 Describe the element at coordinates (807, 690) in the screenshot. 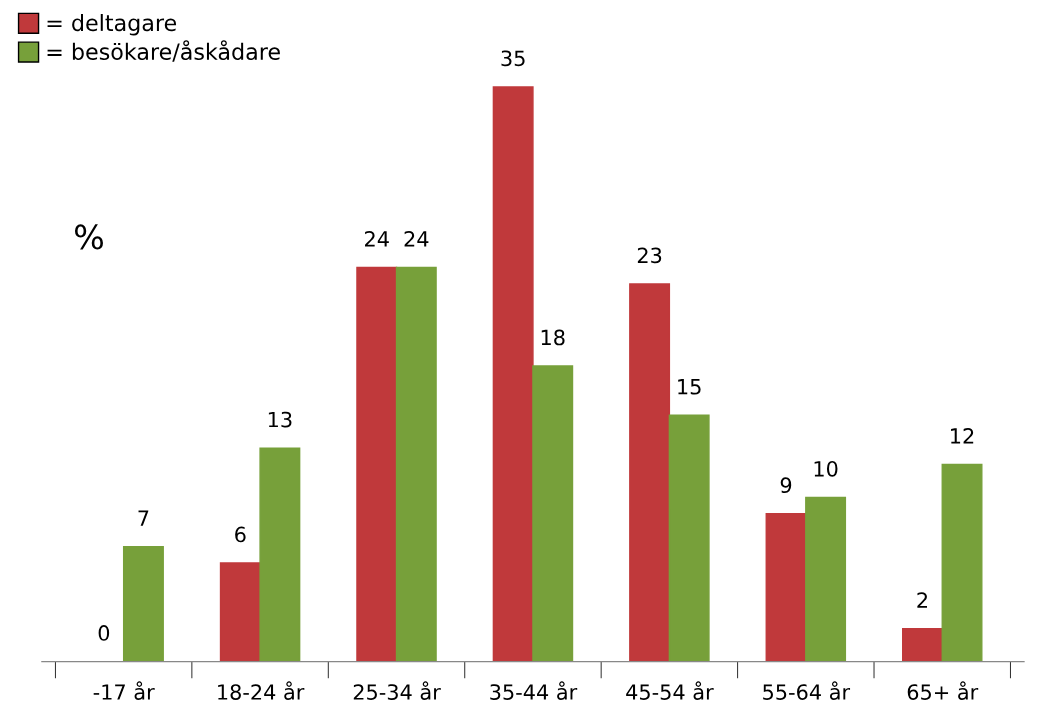

I see `x-tick-label: 55-64 år` at that location.